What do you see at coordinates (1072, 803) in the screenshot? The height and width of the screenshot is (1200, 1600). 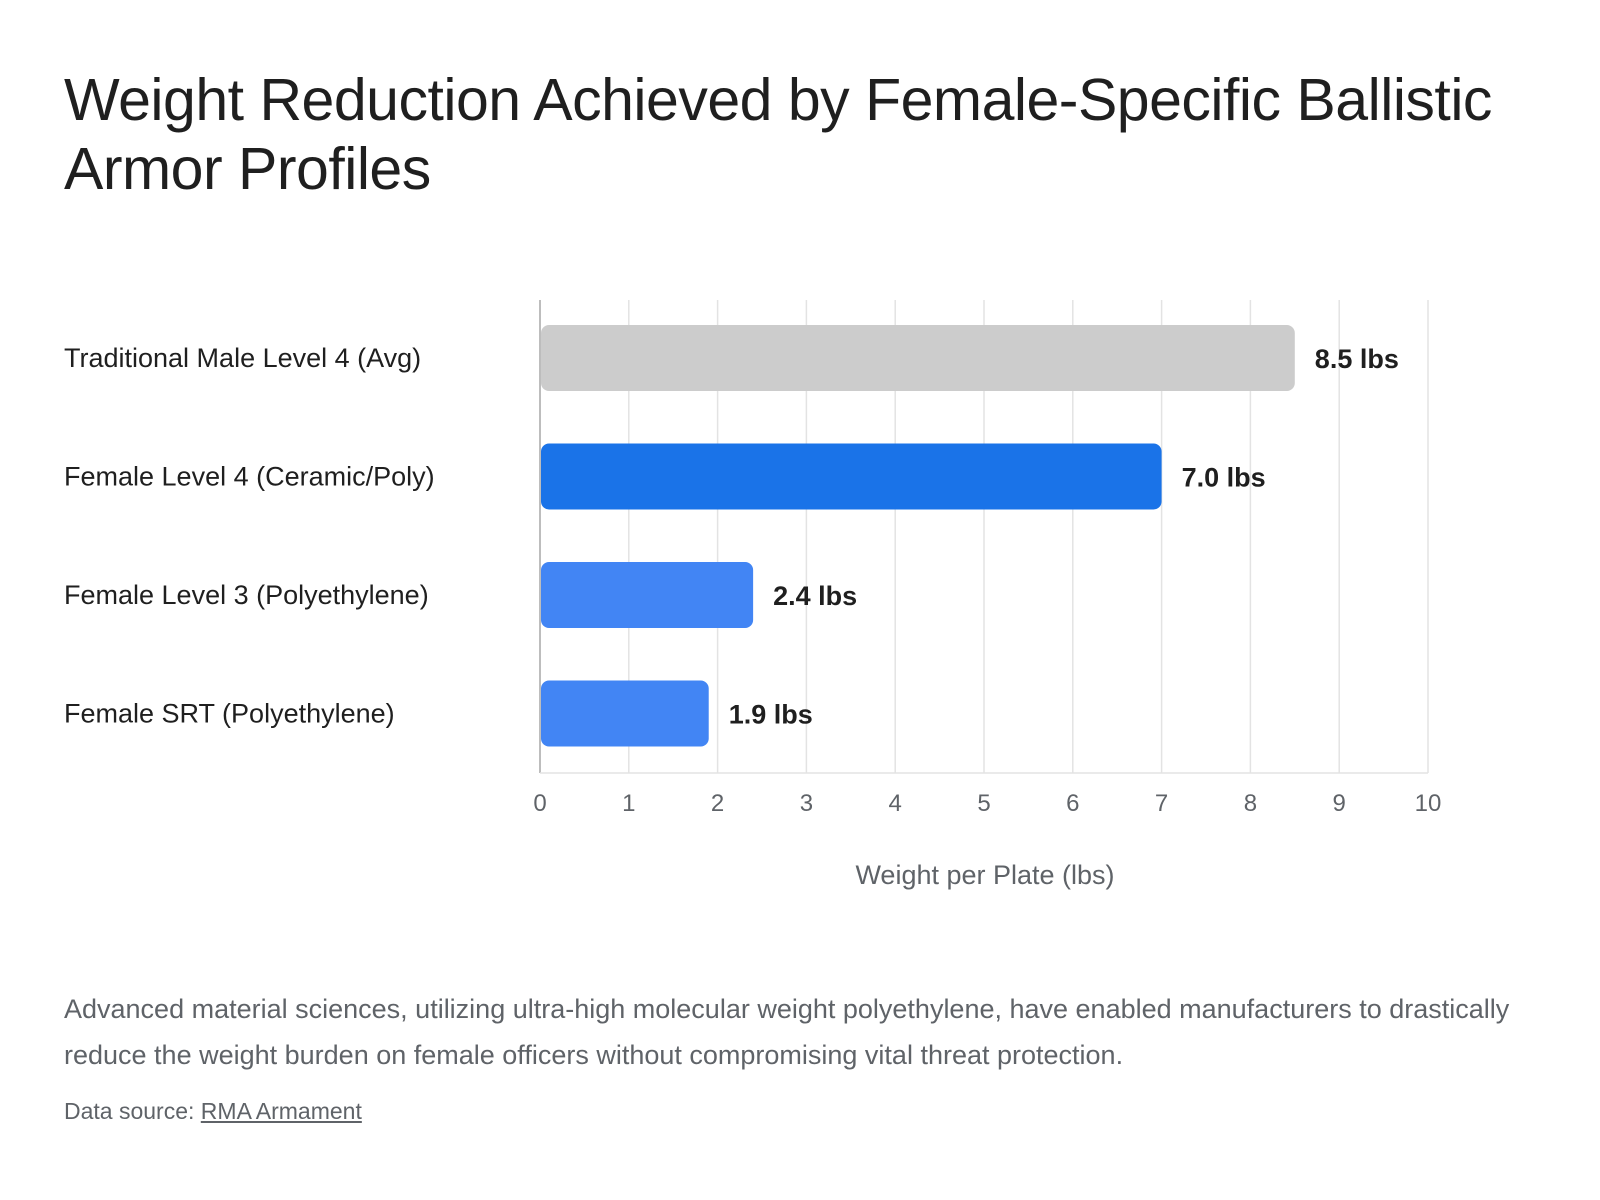 I see `x-tick-label: 6` at bounding box center [1072, 803].